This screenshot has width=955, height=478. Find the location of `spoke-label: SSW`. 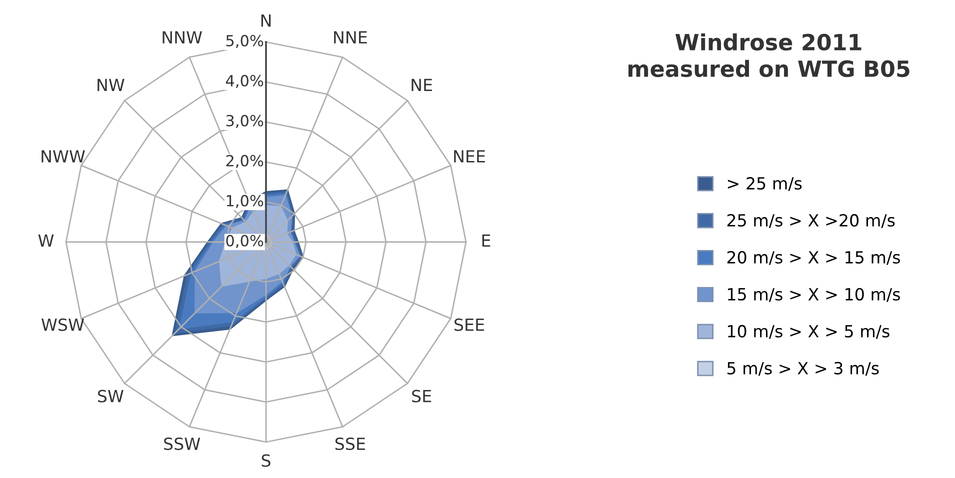

spoke-label: SSW is located at coordinates (182, 443).